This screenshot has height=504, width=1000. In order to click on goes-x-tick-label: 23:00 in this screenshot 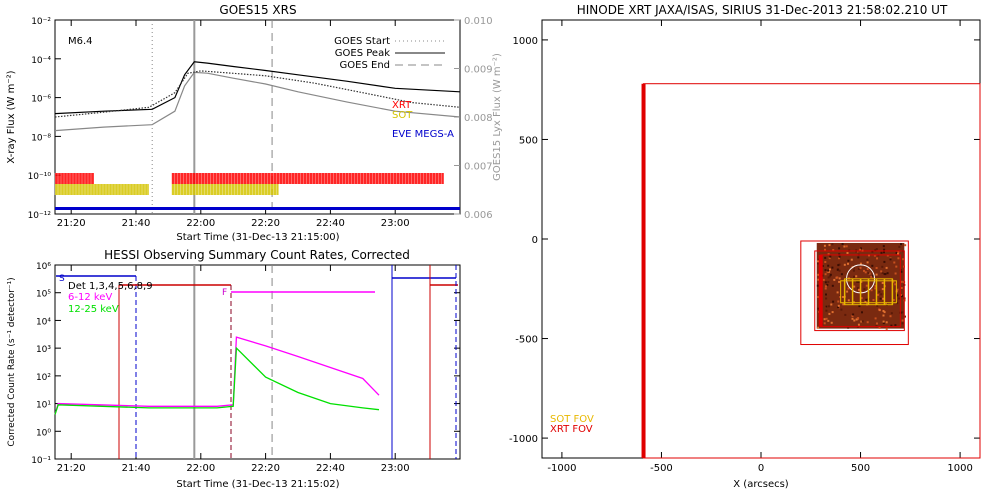, I will do `click(395, 223)`.